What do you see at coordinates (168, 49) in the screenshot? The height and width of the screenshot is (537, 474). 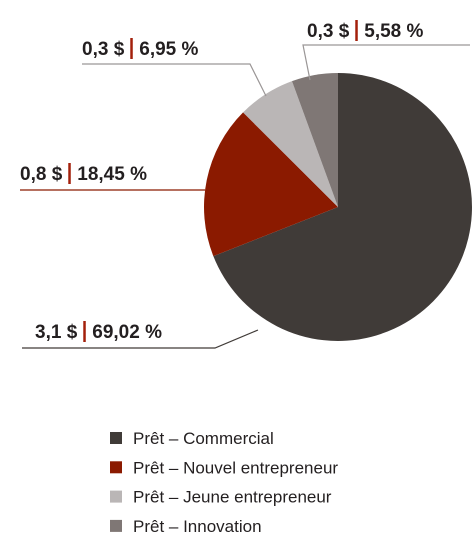 I see `value-label: 6,95 %` at bounding box center [168, 49].